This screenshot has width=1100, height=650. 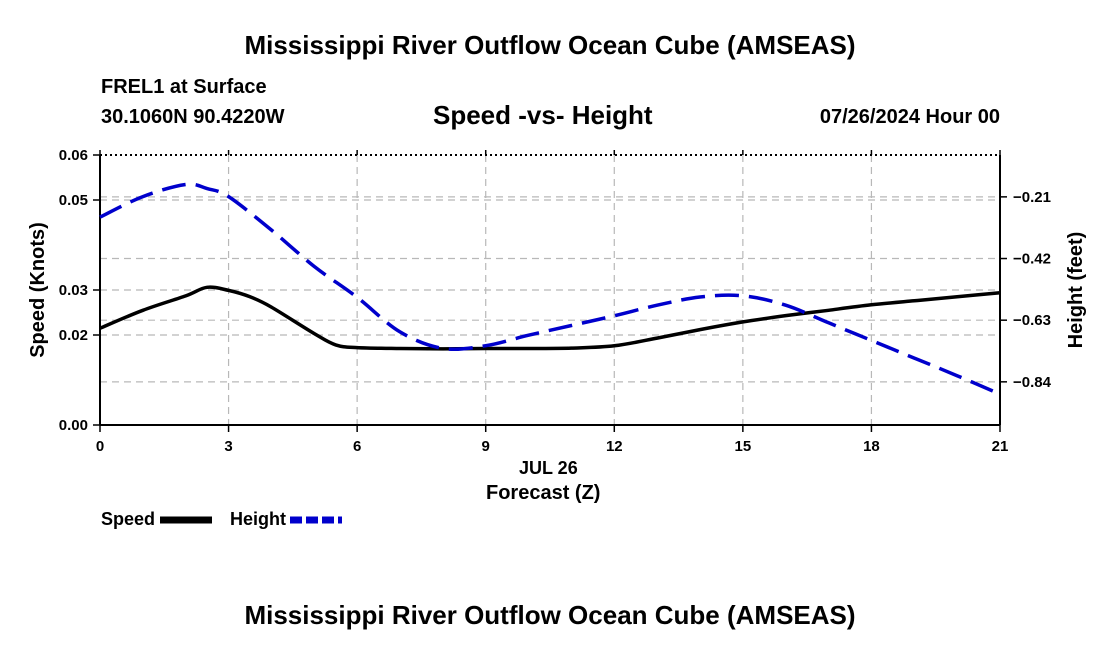 What do you see at coordinates (1032, 197) in the screenshot?
I see `y2-tick-label: −0.21` at bounding box center [1032, 197].